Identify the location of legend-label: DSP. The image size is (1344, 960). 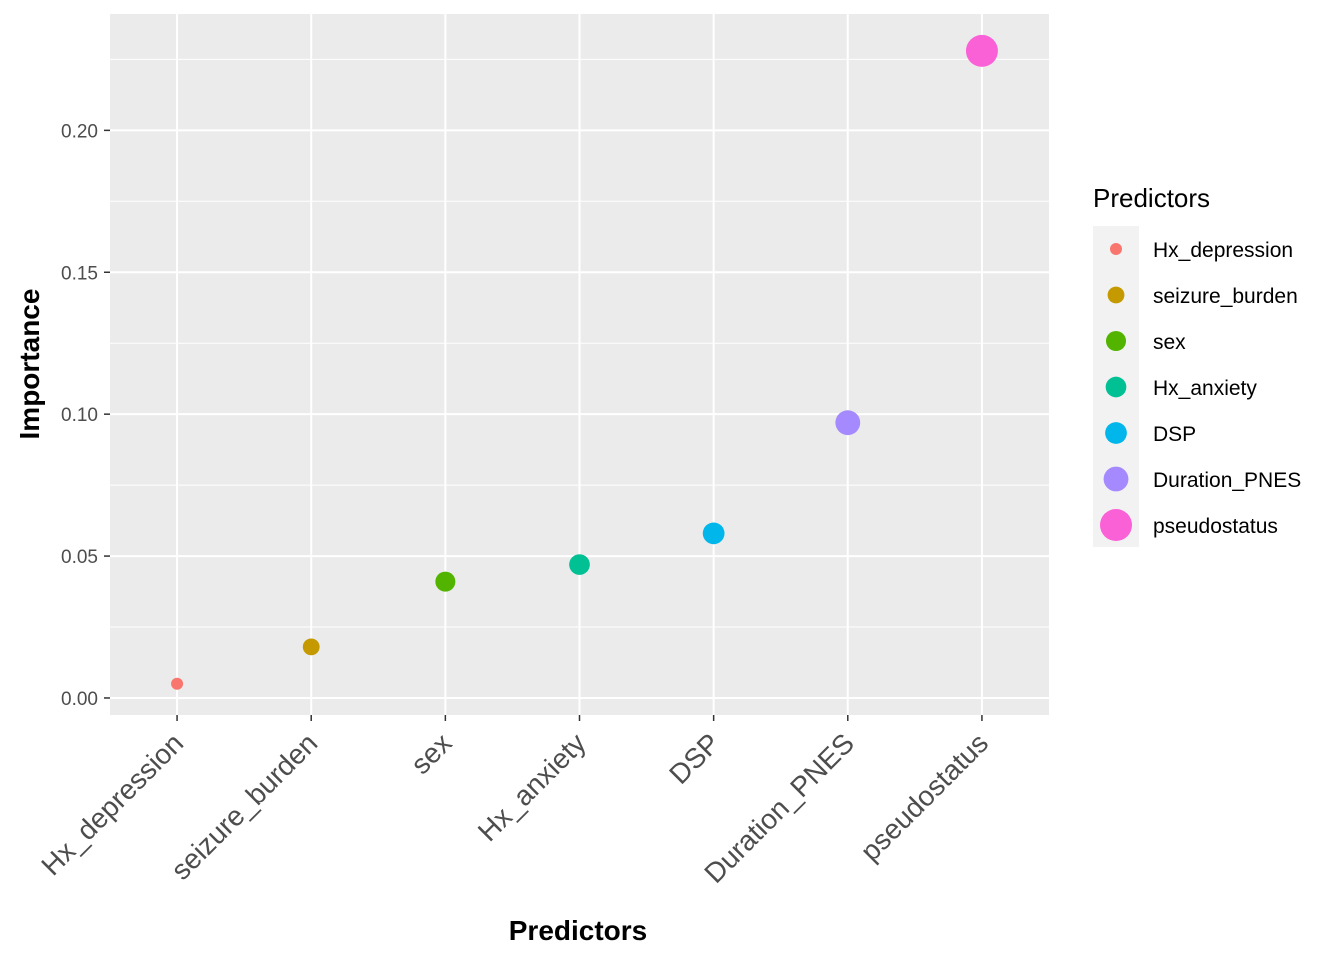
(1174, 434).